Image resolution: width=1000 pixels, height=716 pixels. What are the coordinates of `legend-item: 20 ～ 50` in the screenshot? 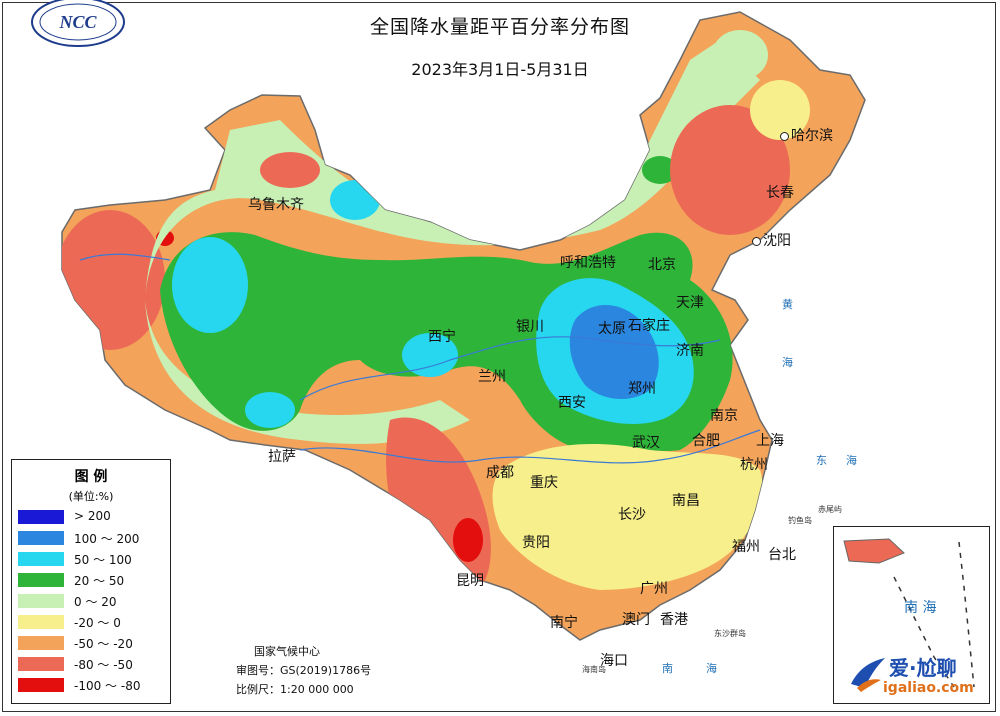 It's located at (93, 580).